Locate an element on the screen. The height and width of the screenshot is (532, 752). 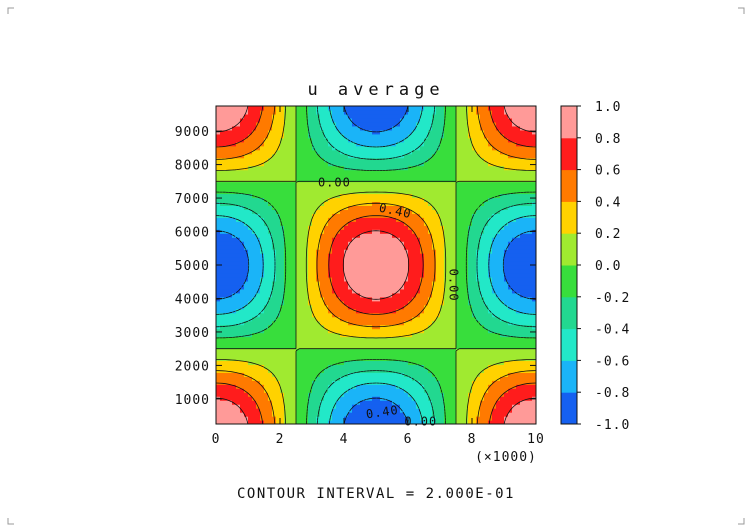
corner-mark is located at coordinates (10, 10).